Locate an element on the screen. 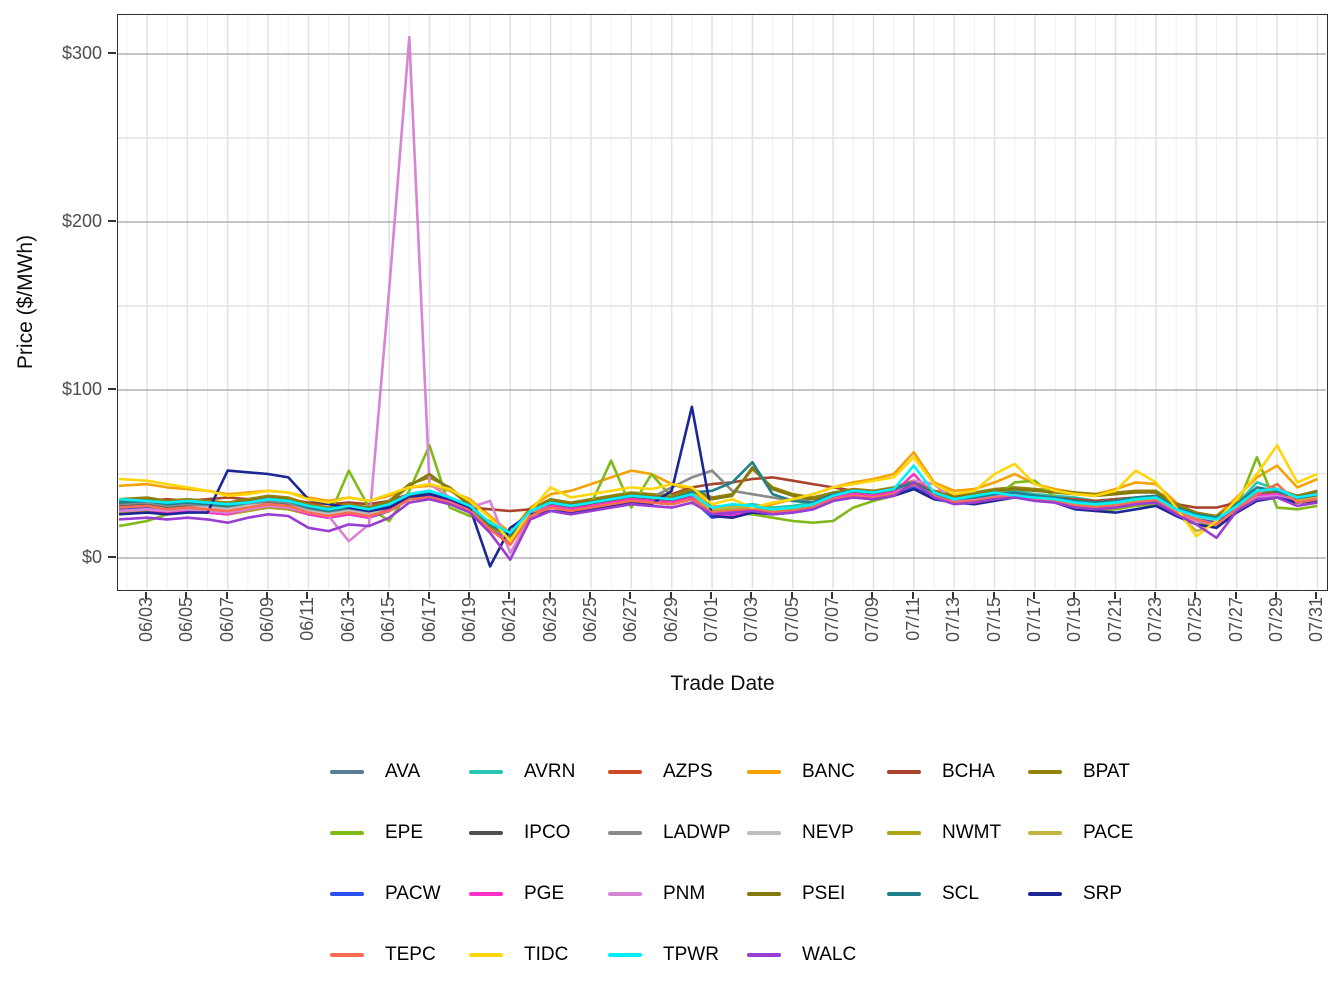 This screenshot has width=1344, height=1008. legend-swatch-bpat is located at coordinates (1045, 772).